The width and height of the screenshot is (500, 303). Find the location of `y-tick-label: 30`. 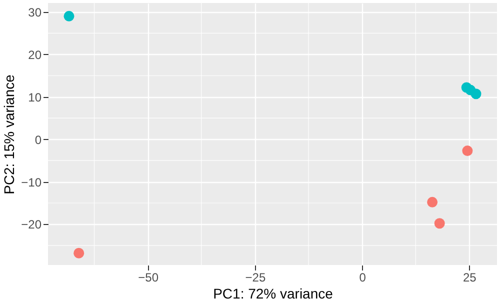

y-tick-label: 30 is located at coordinates (35, 12).